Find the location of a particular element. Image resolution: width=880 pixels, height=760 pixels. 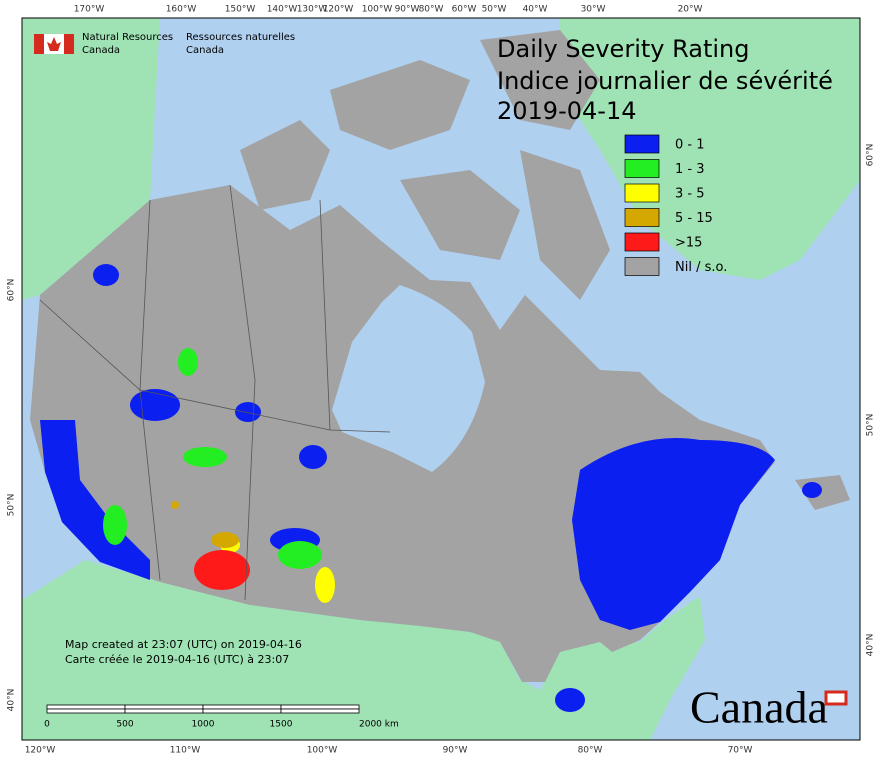

title: Indice journalier de sévérité is located at coordinates (665, 81).